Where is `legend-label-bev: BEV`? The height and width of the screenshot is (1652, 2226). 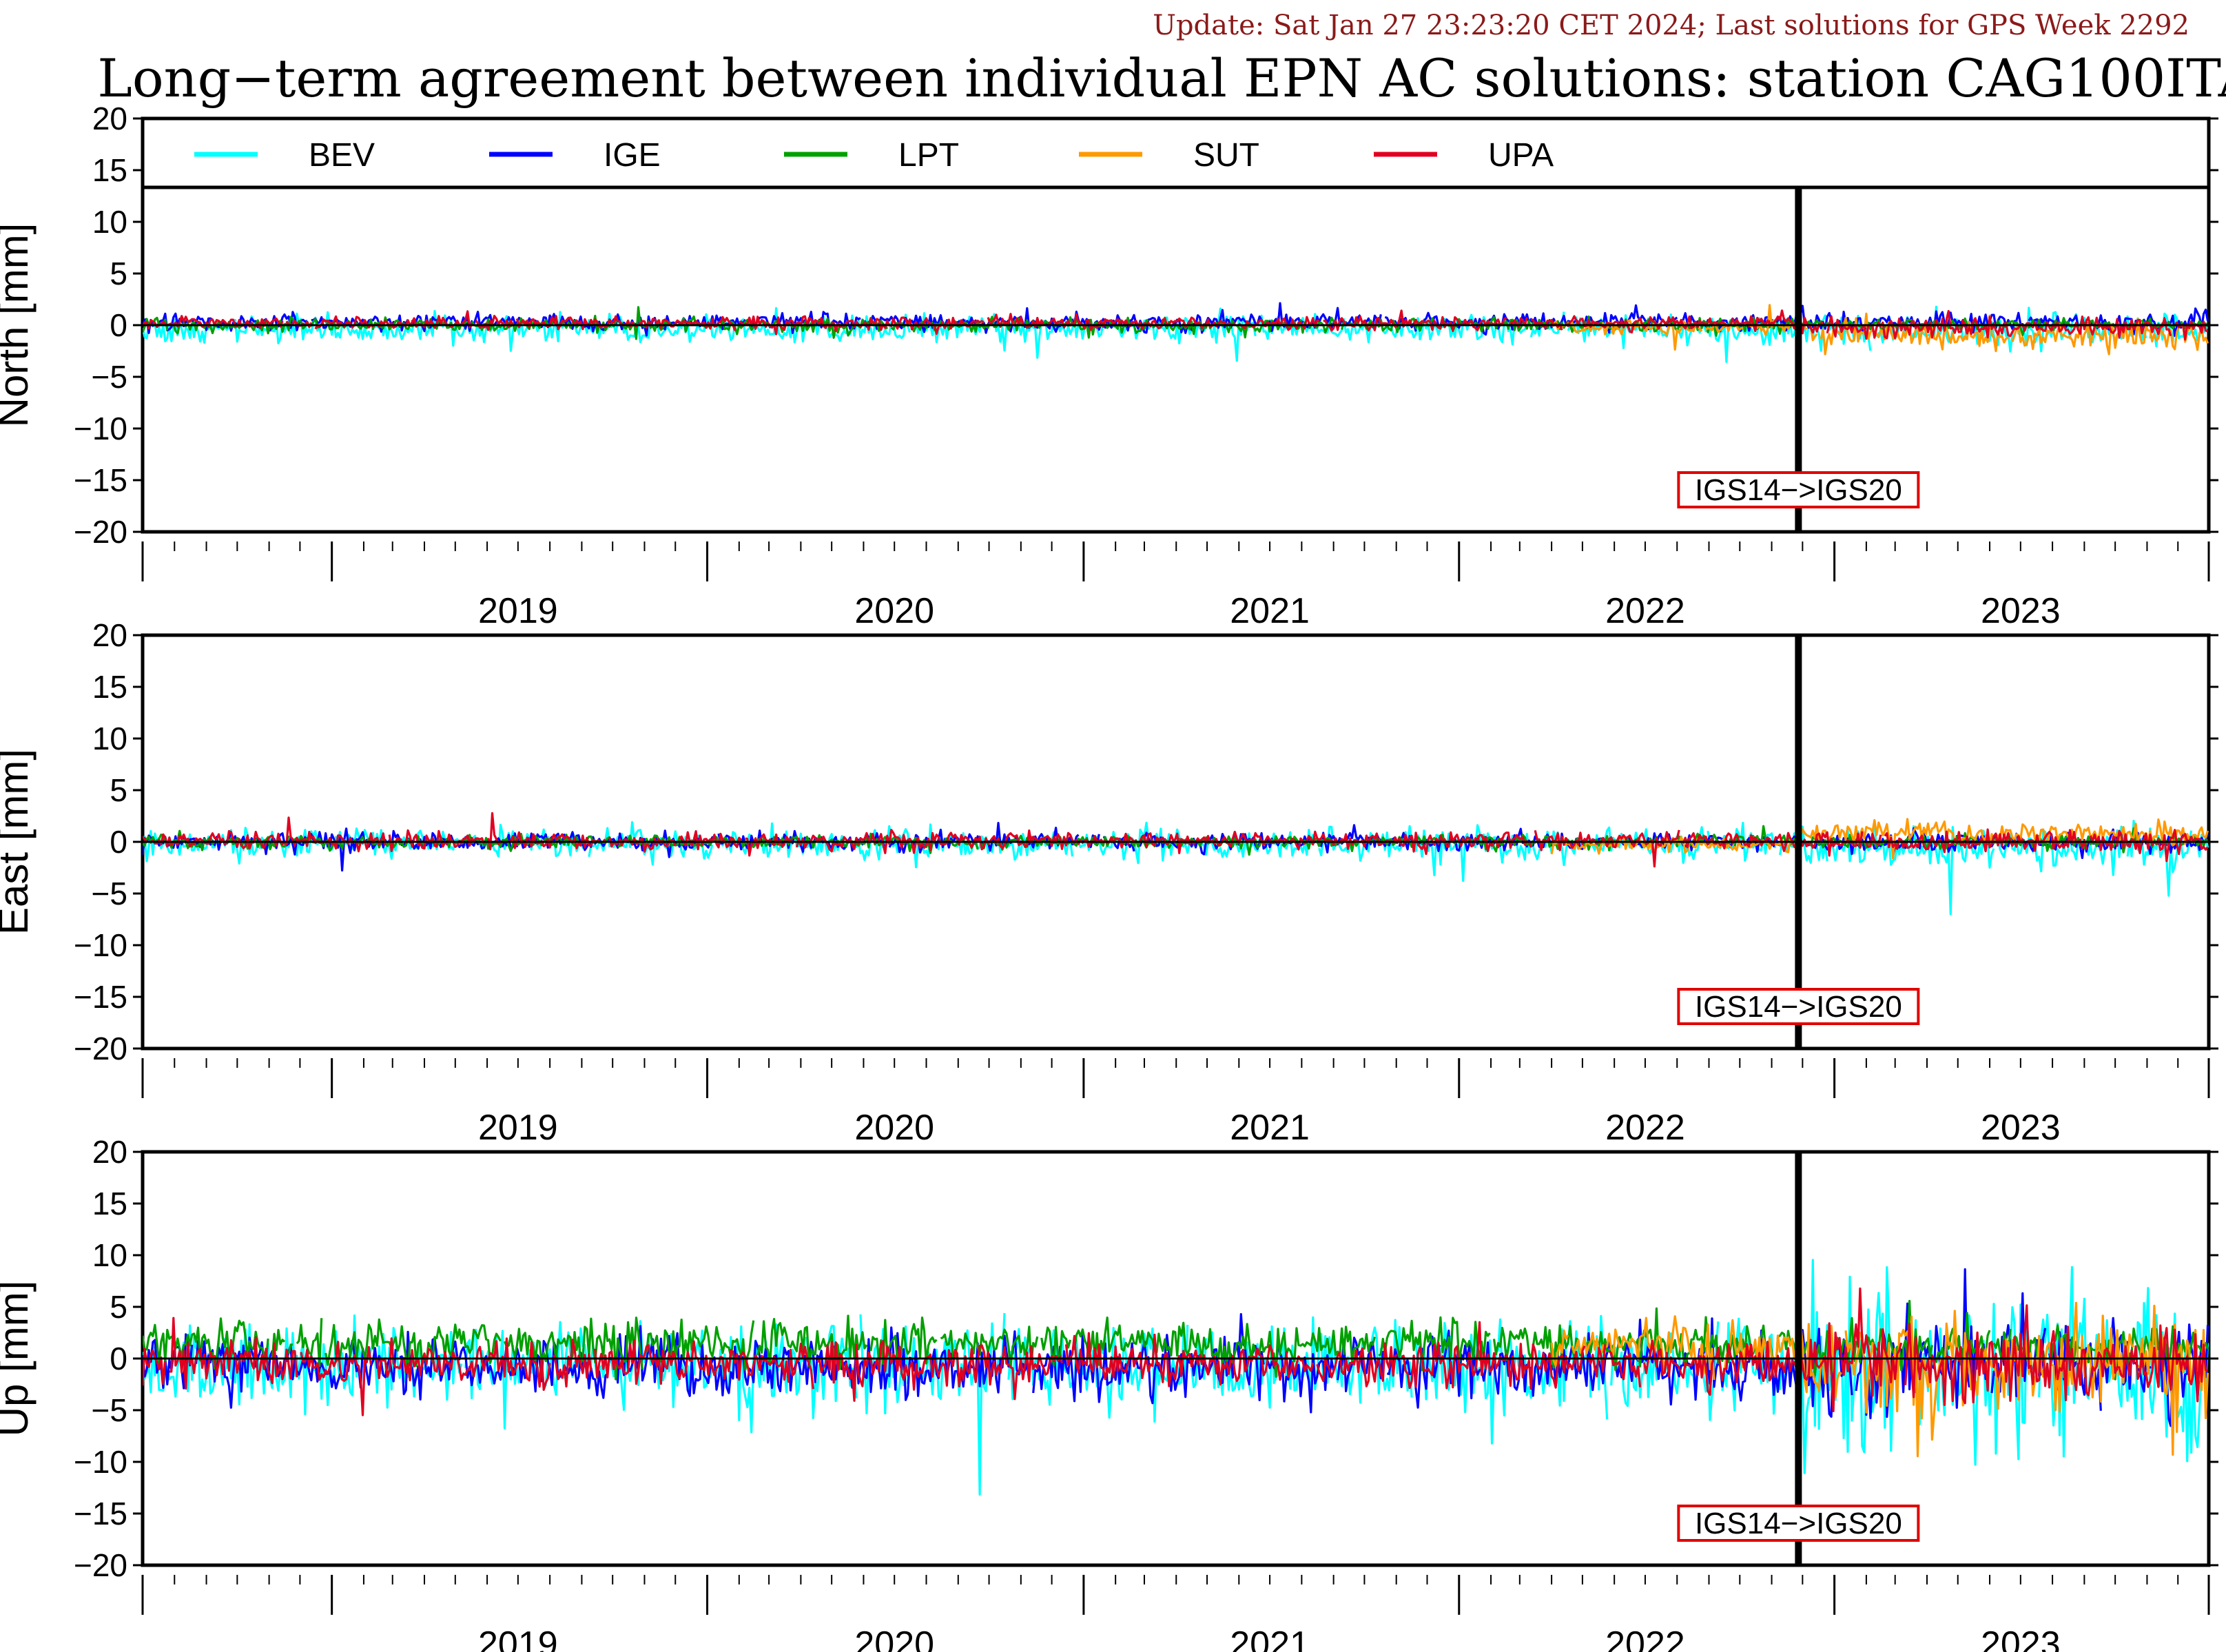
legend-label-bev: BEV is located at coordinates (342, 155).